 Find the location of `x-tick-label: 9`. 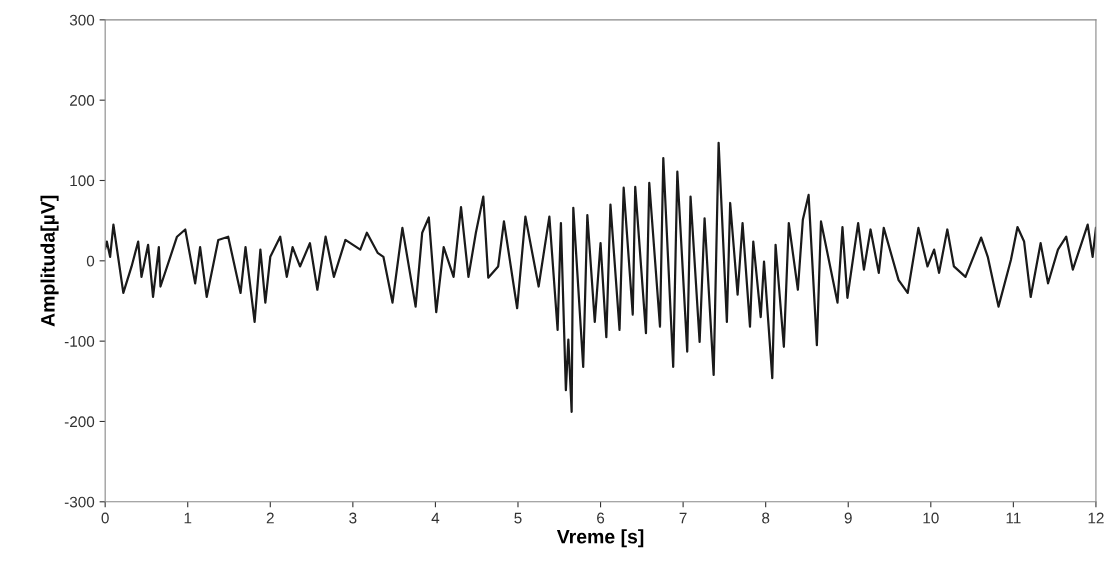

x-tick-label: 9 is located at coordinates (848, 518).